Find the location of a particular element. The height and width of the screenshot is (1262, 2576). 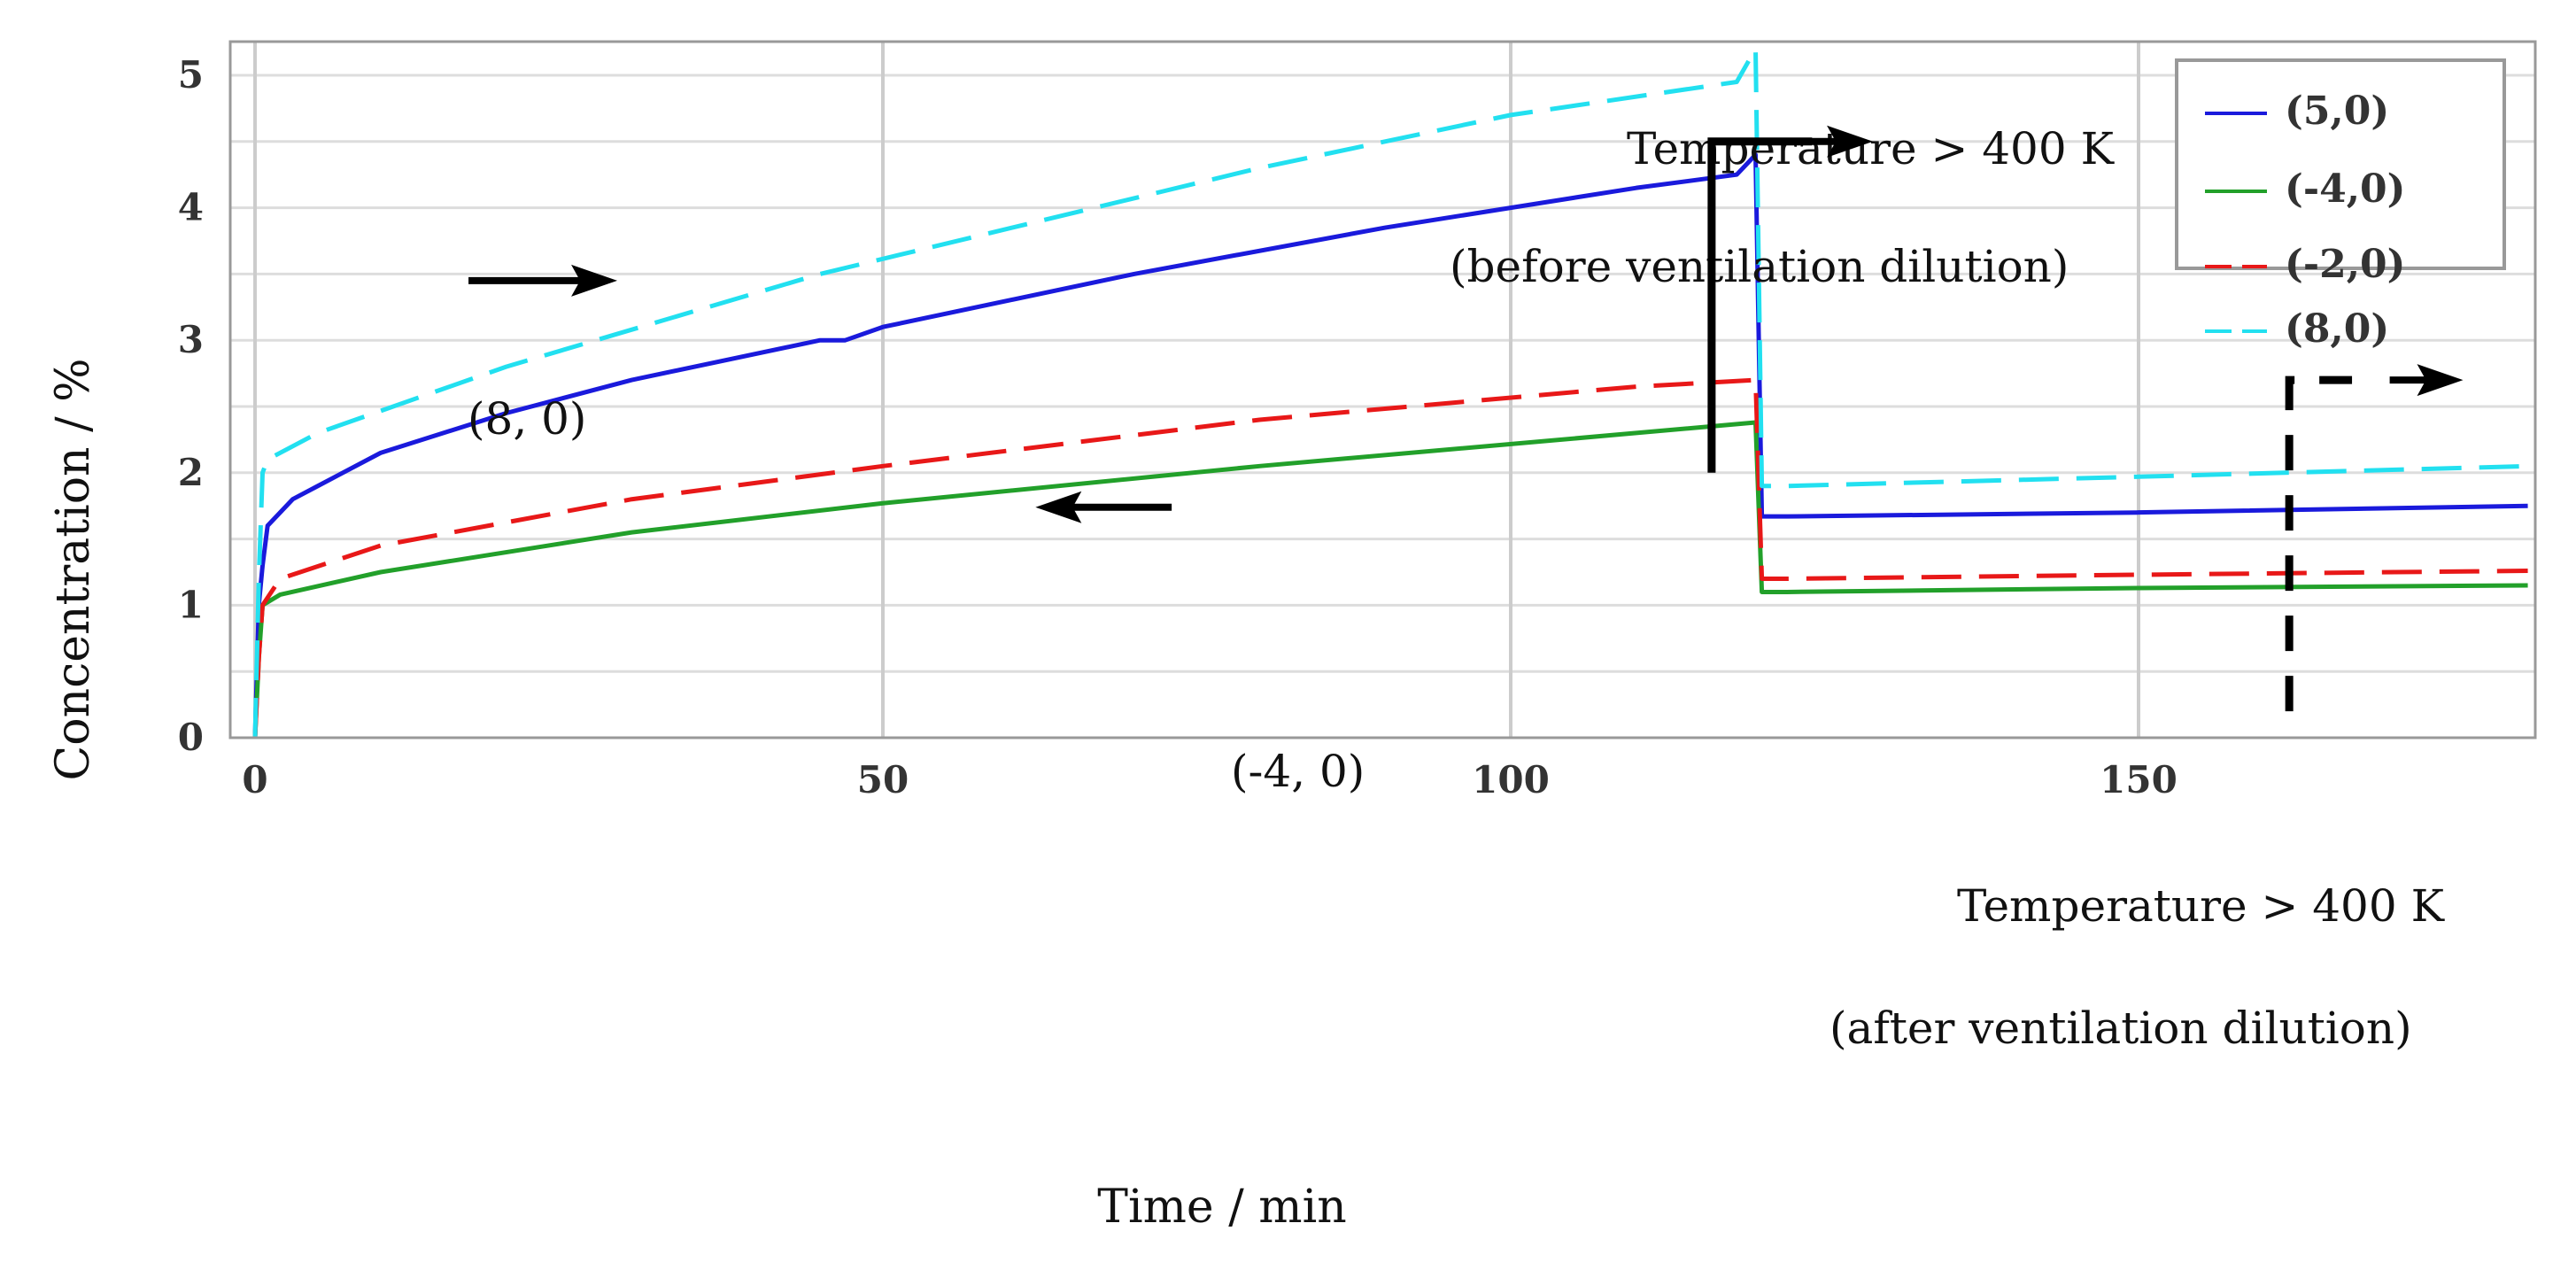

arrow-8-0-head is located at coordinates (594, 280).